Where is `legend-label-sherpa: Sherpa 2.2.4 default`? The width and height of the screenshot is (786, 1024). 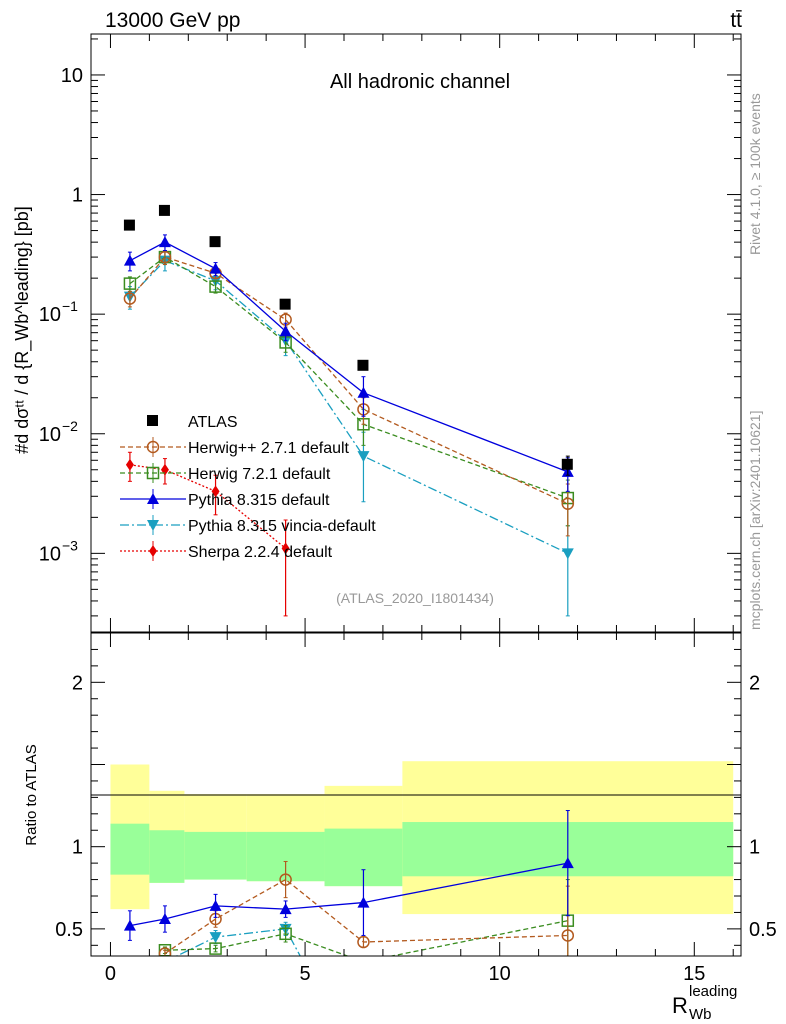 legend-label-sherpa: Sherpa 2.2.4 default is located at coordinates (260, 552).